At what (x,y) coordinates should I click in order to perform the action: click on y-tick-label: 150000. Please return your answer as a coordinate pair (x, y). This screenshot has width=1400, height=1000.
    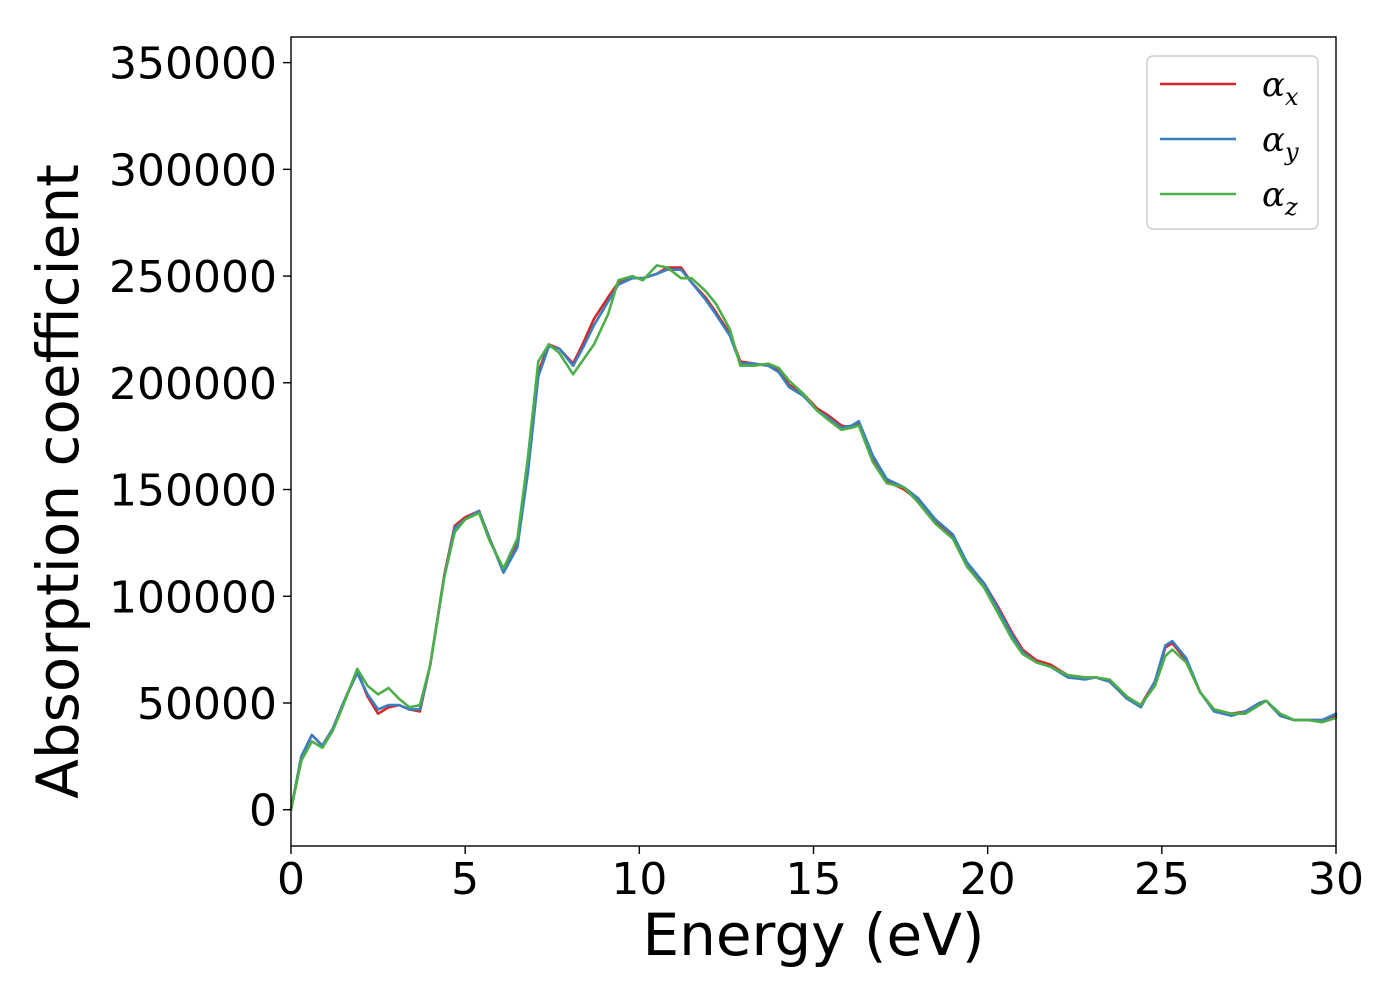
    Looking at the image, I should click on (193, 491).